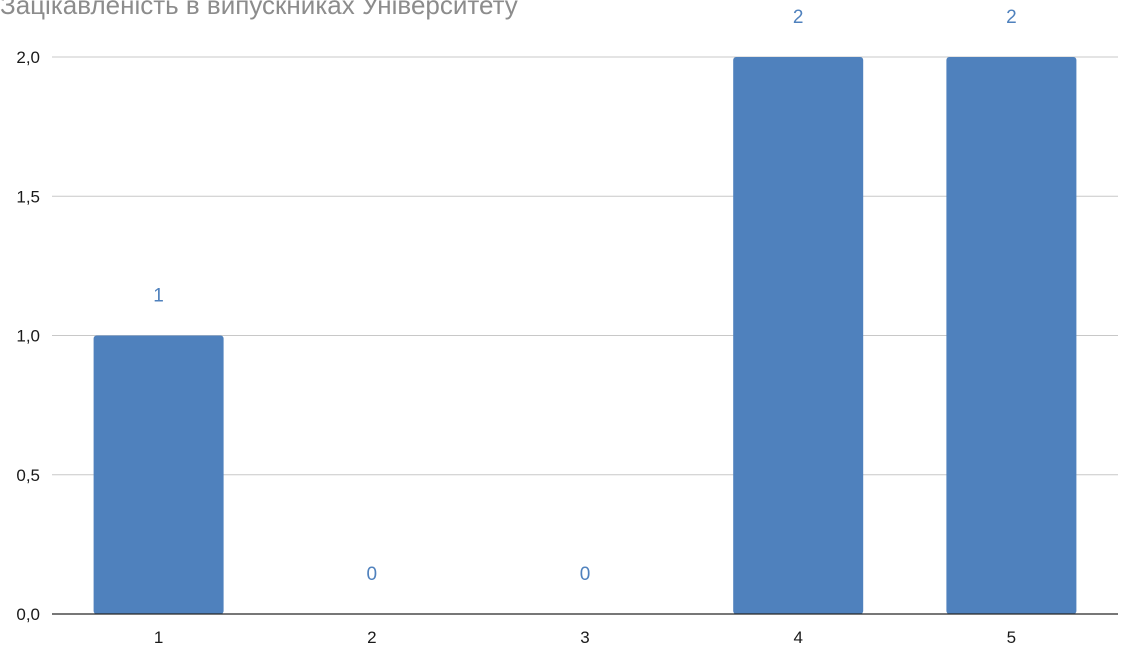 The width and height of the screenshot is (1128, 651). What do you see at coordinates (28, 196) in the screenshot?
I see `y-tick-label: 1,5` at bounding box center [28, 196].